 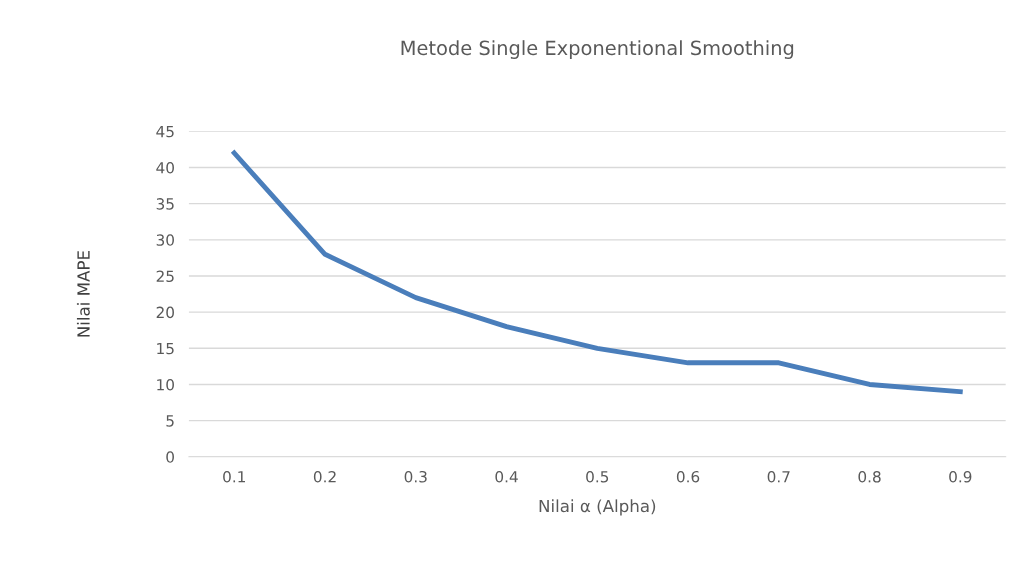 What do you see at coordinates (165, 240) in the screenshot?
I see `y-tick-label: 30` at bounding box center [165, 240].